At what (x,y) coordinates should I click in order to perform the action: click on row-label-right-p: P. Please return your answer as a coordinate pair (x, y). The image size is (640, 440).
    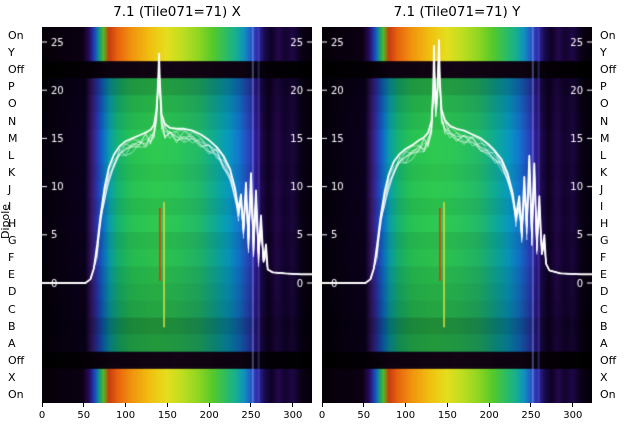
    Looking at the image, I should click on (603, 87).